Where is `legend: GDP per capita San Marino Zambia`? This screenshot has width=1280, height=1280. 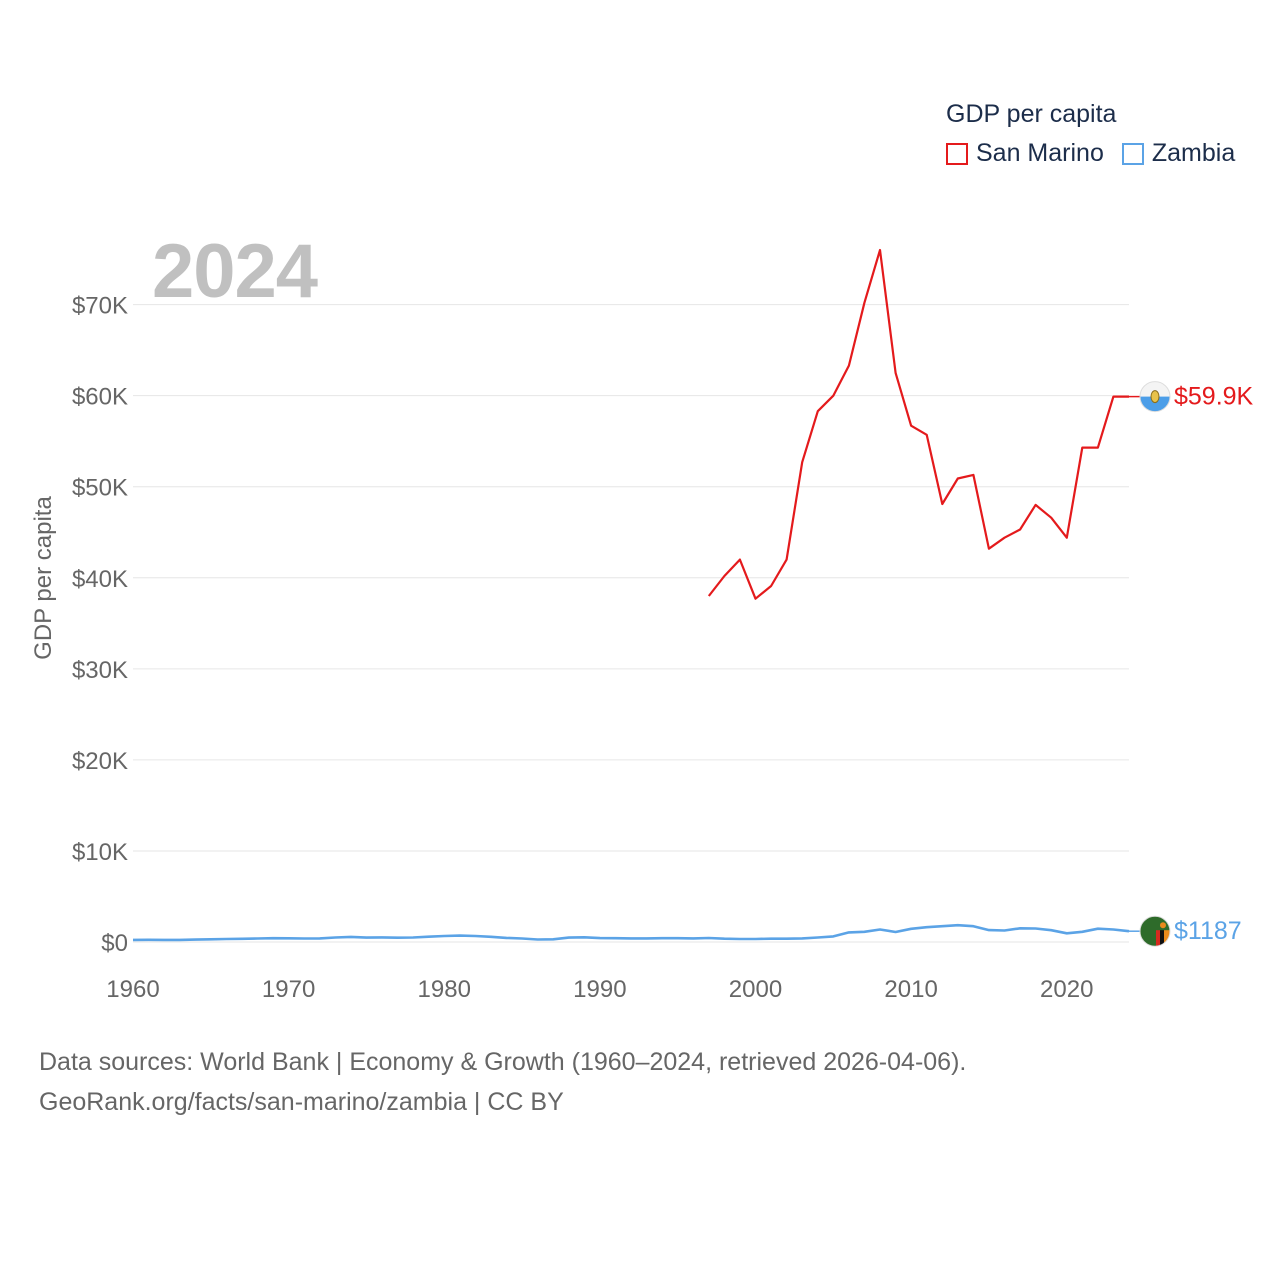
legend: GDP per capita San Marino Zambia is located at coordinates (1090, 134).